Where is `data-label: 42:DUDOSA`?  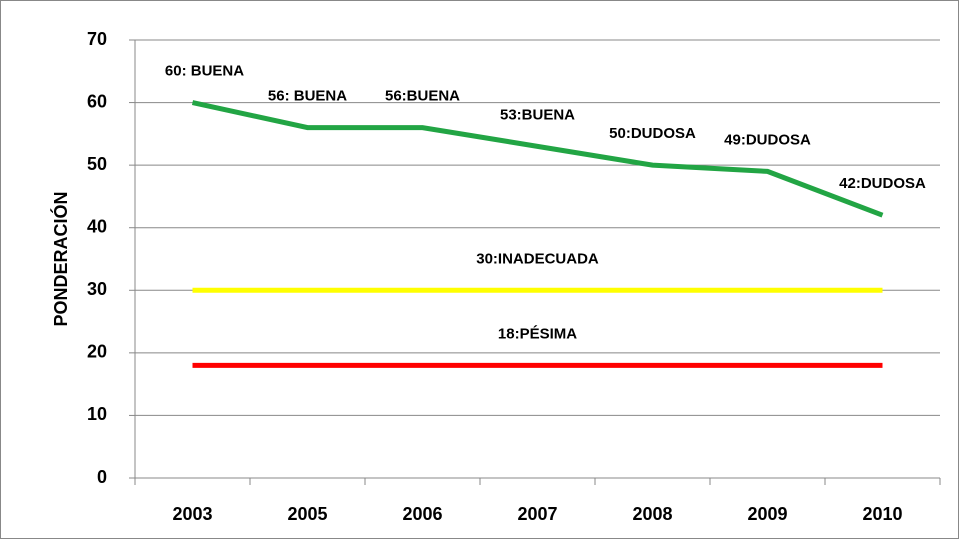 data-label: 42:DUDOSA is located at coordinates (882, 183).